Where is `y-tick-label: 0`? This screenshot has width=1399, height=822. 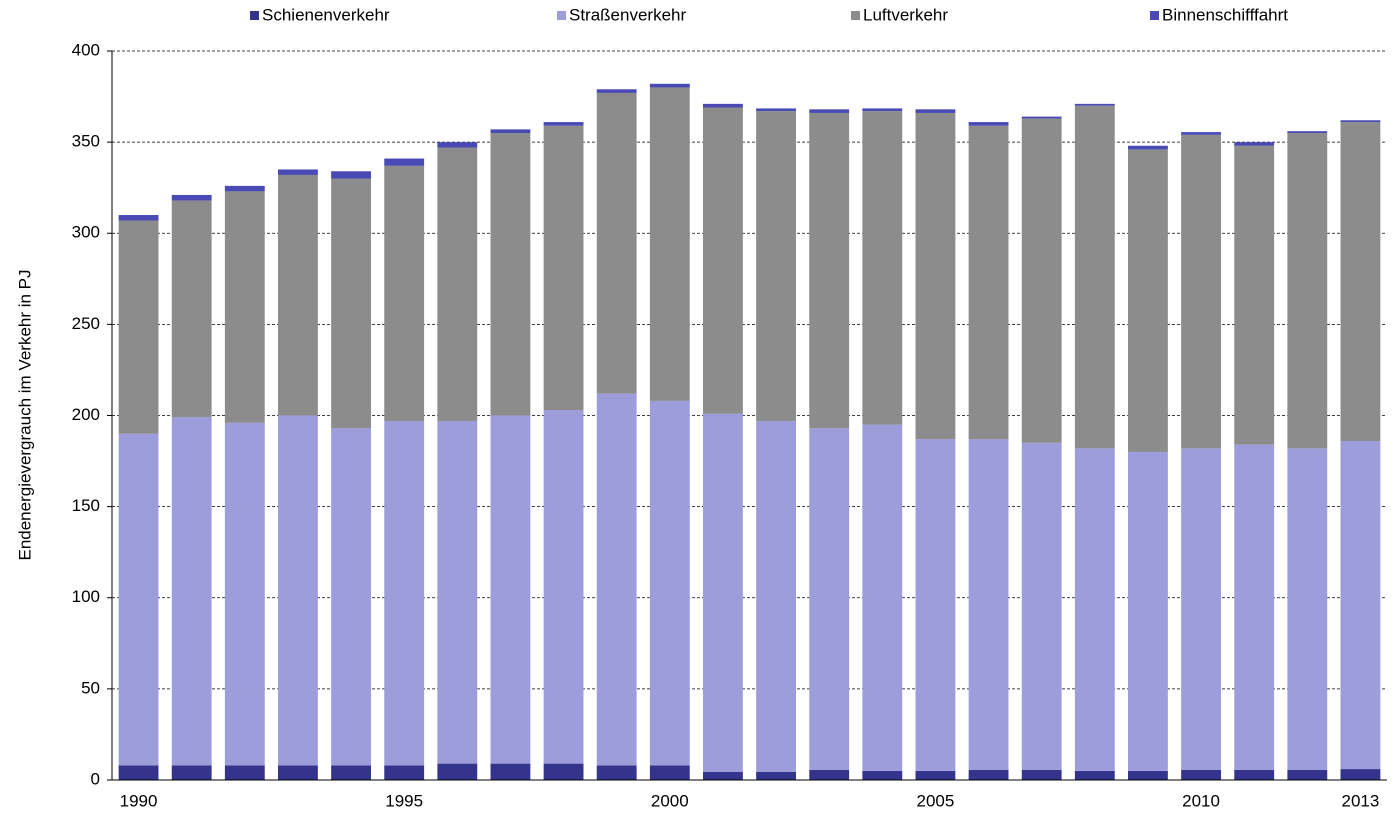
y-tick-label: 0 is located at coordinates (95, 778).